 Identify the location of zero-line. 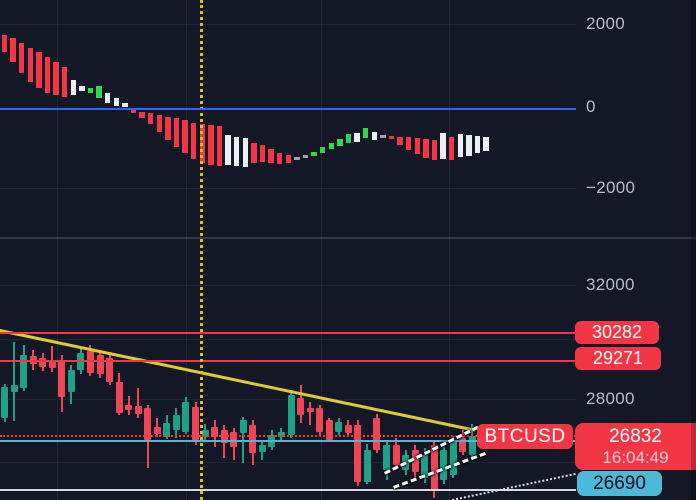
(288, 108).